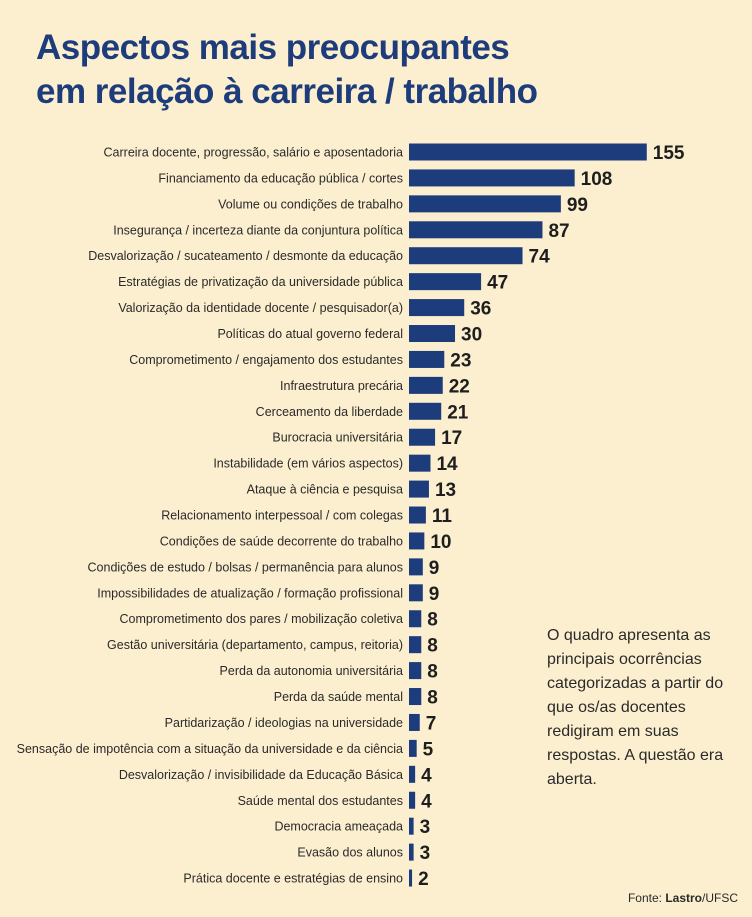 The height and width of the screenshot is (917, 752). Describe the element at coordinates (311, 671) in the screenshot. I see `category-label: Perda da autonomia universitária` at that location.